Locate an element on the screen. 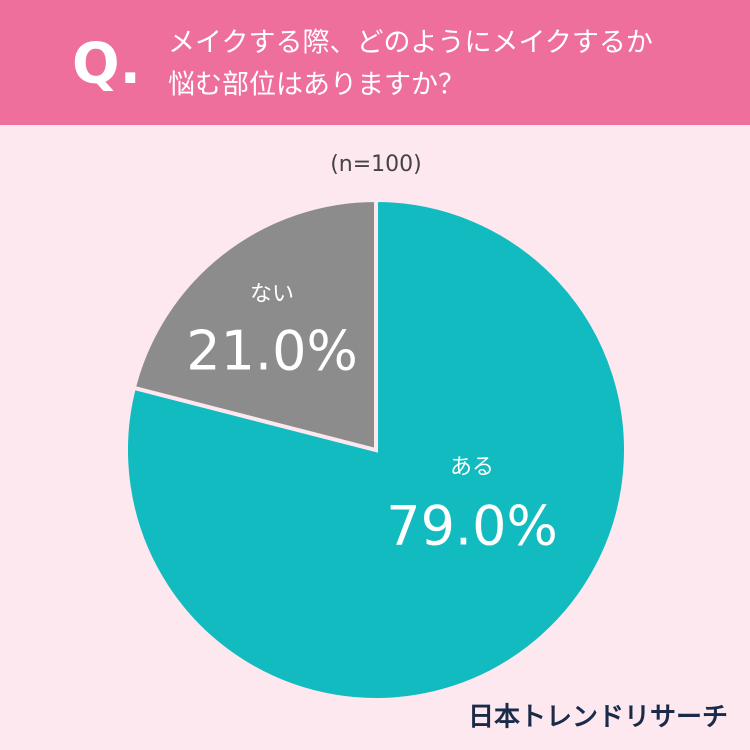 This screenshot has height=750, width=750. slice-value-label: 79.0% is located at coordinates (472, 526).